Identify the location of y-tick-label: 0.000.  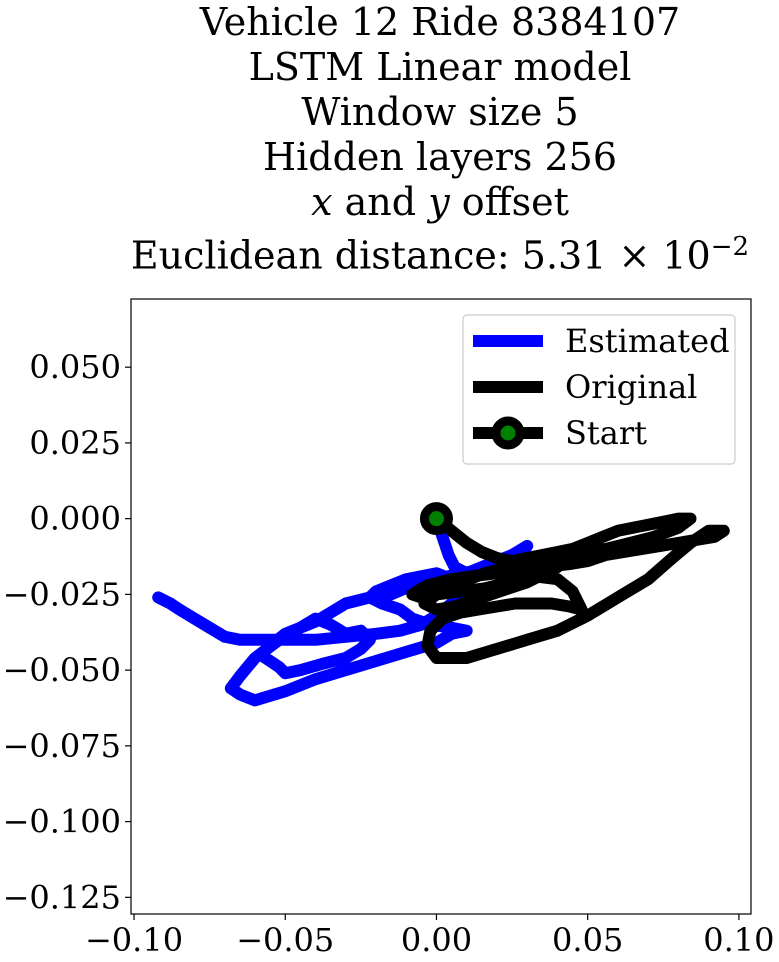
(75, 519).